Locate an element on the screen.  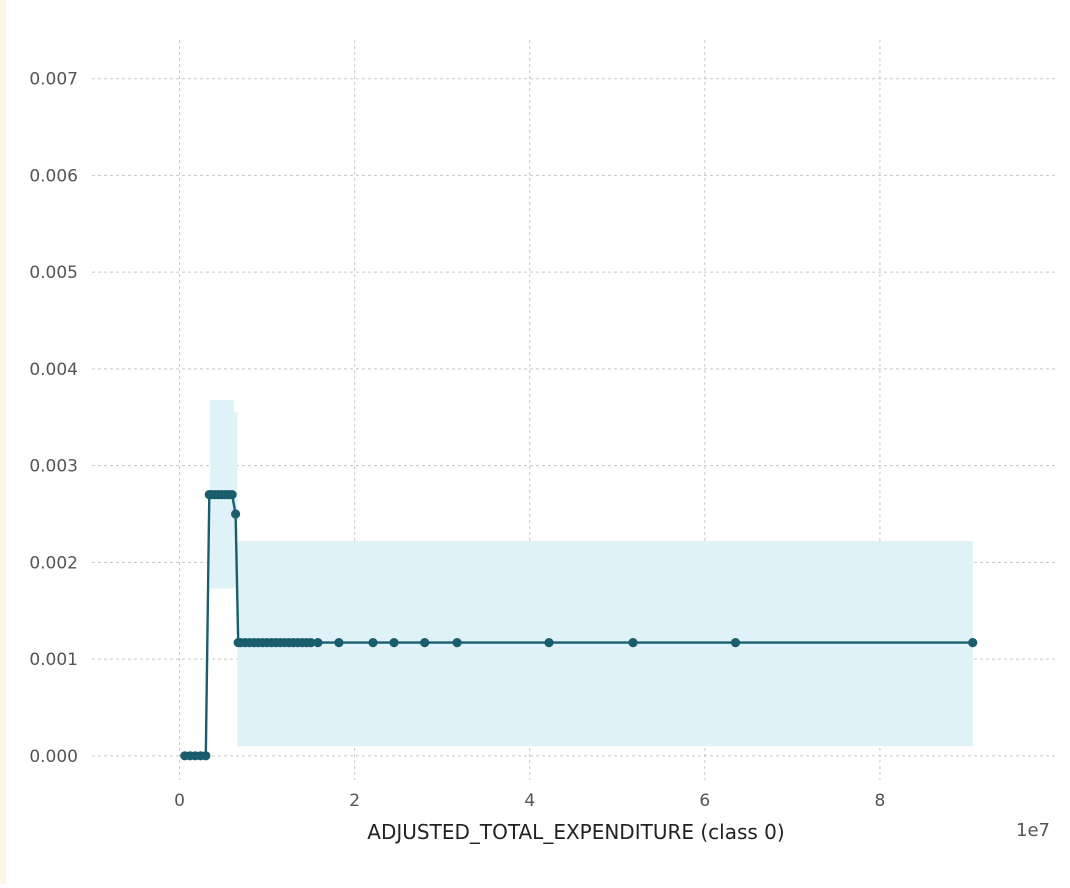
x-tick-label: 6 is located at coordinates (704, 801).